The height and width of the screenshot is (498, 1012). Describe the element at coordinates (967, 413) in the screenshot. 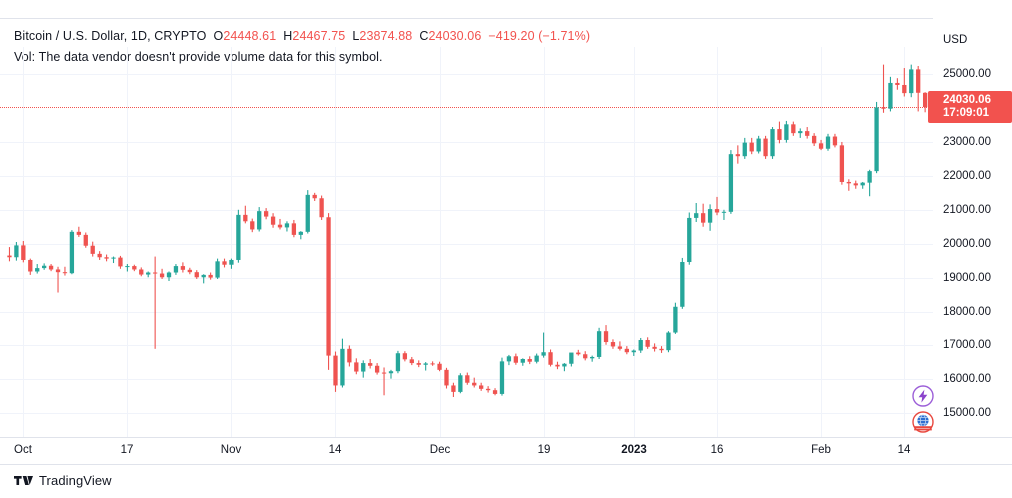

I see `price-axis-tick: 15000.00` at that location.